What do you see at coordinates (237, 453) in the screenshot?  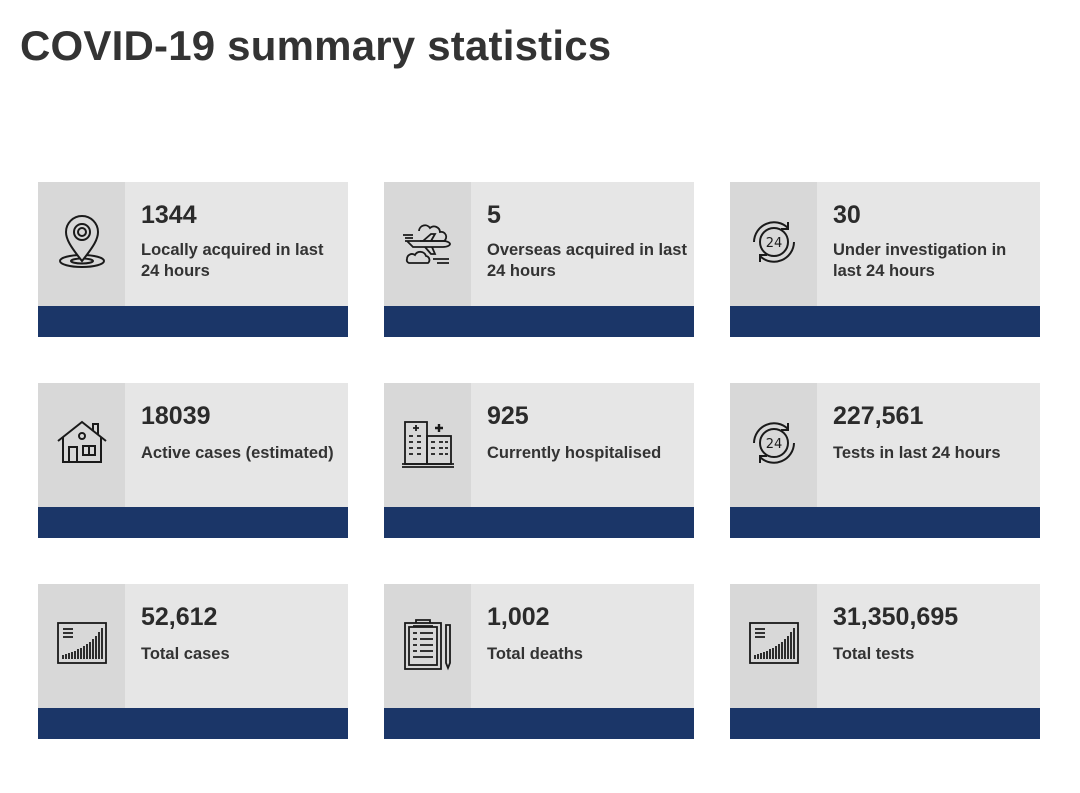 I see `stat-label: Active cases (estimated)` at bounding box center [237, 453].